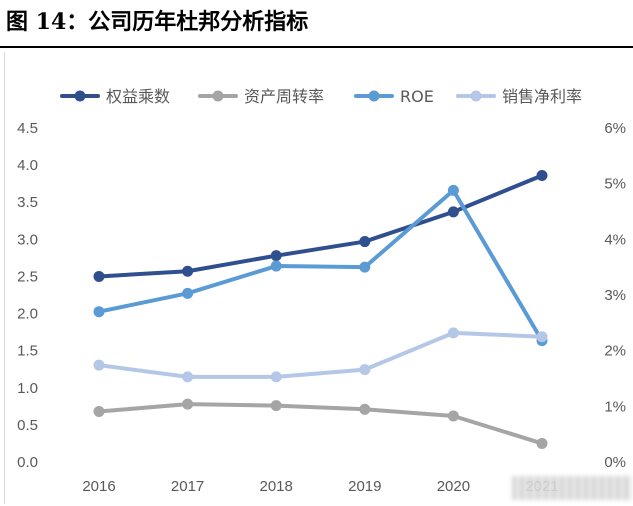 The width and height of the screenshot is (633, 506). Describe the element at coordinates (27, 351) in the screenshot. I see `y-left-tick-label: 1.5` at that location.